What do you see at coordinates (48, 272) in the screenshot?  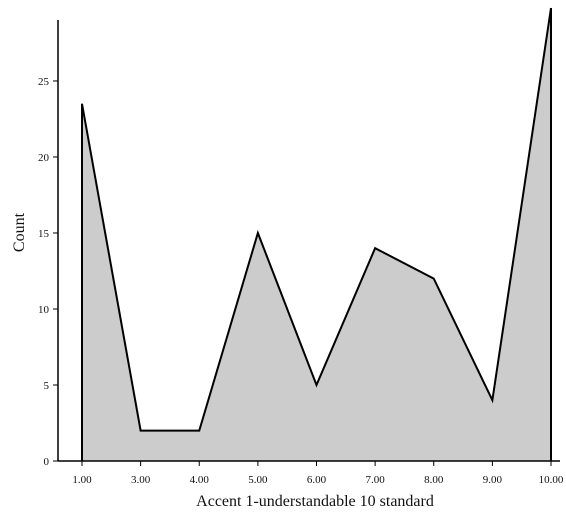 I see `y-tick-layer: 0 5 10 15 20 25` at bounding box center [48, 272].